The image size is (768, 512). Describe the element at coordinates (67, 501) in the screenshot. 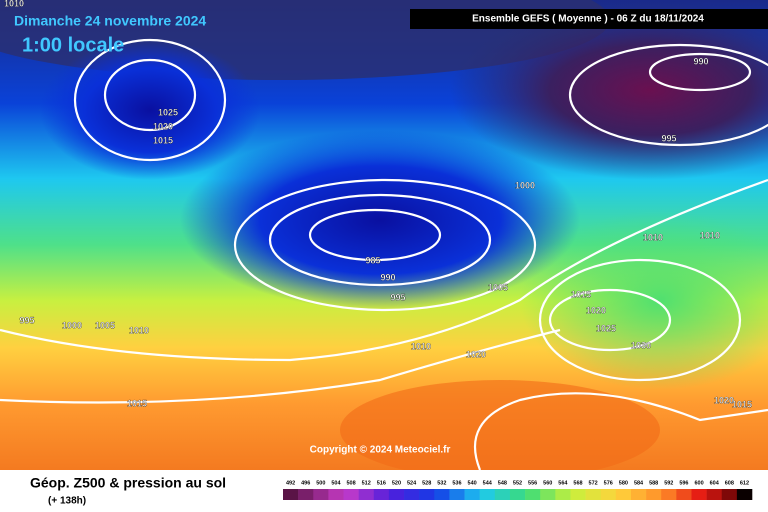

I see `footer-subtitle: (+ 138h)` at that location.